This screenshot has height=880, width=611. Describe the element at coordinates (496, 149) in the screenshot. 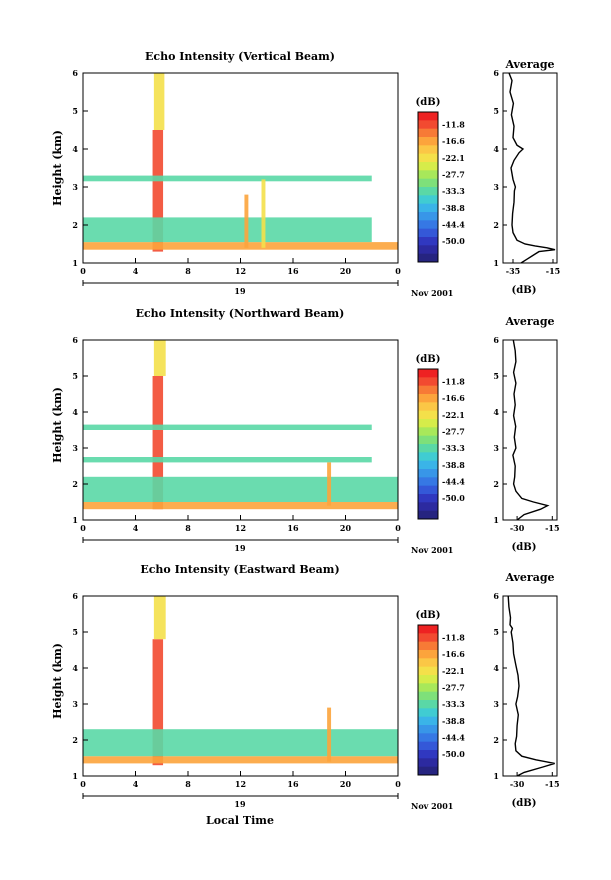

I see `avg-y-tick-label: 4` at that location.